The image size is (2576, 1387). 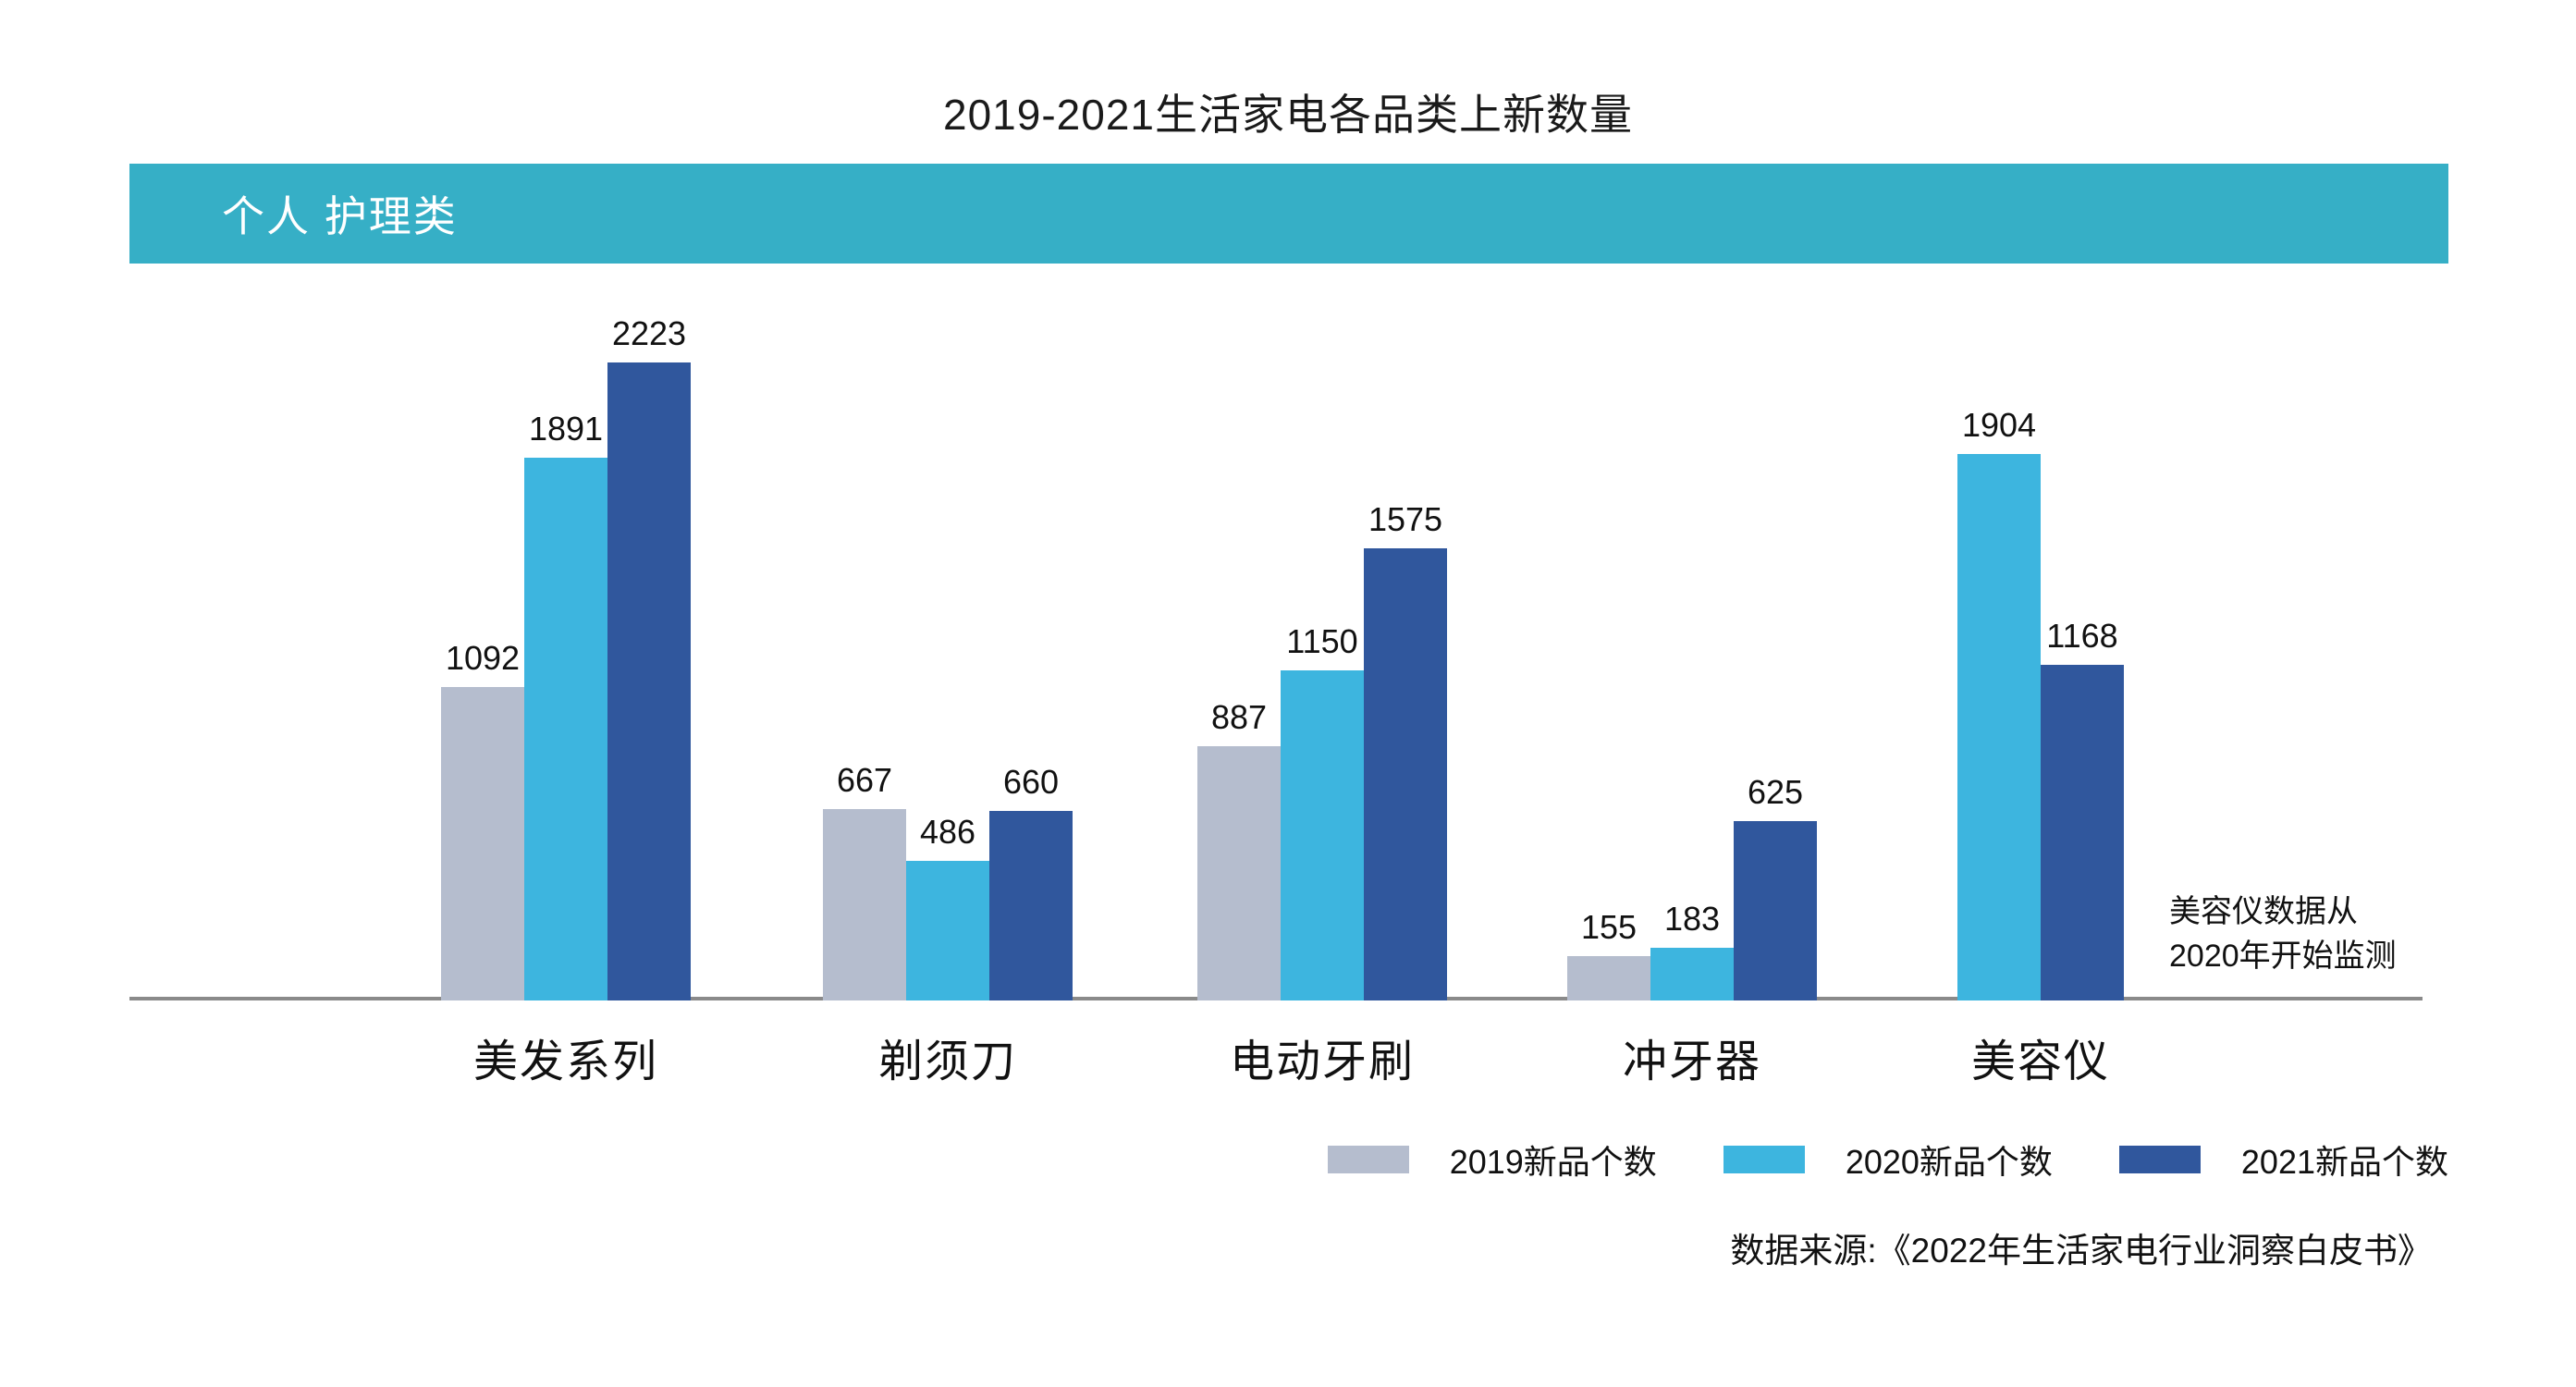 I want to click on legend: 2019新品个数 2020新品个数 2021新品个数, so click(x=1887, y=1159).